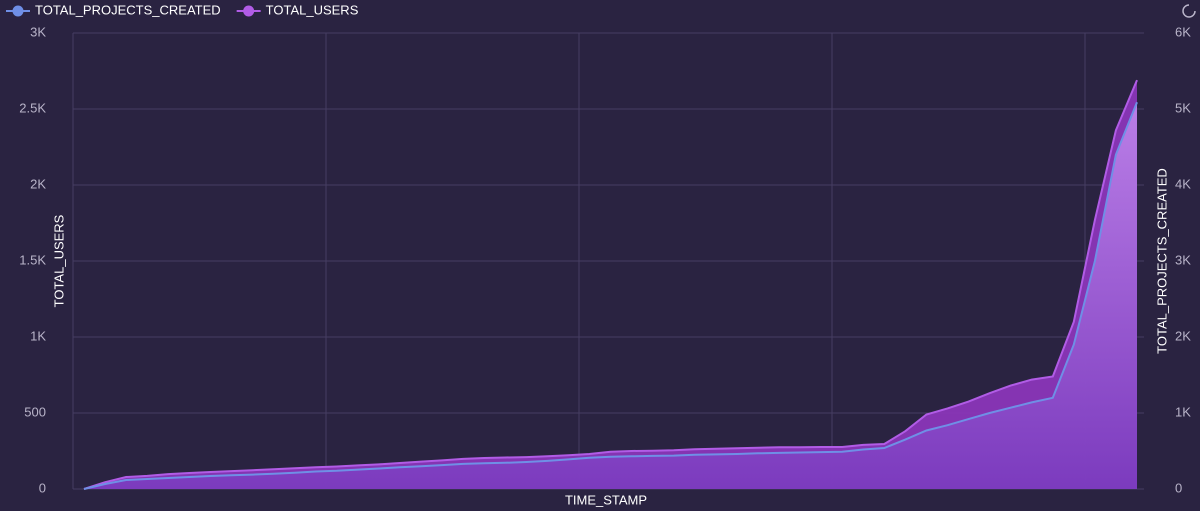  I want to click on y-tick-label: 500, so click(35, 411).